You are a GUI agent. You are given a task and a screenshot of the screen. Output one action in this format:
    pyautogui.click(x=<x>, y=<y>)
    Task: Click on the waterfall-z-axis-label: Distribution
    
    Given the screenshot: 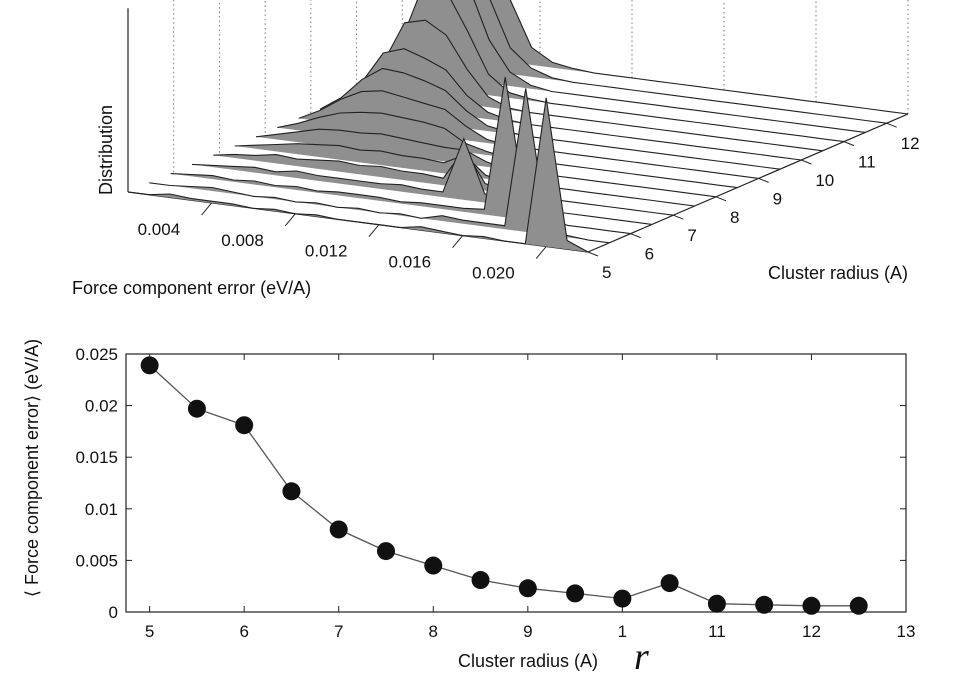 What is the action you would take?
    pyautogui.click(x=106, y=150)
    